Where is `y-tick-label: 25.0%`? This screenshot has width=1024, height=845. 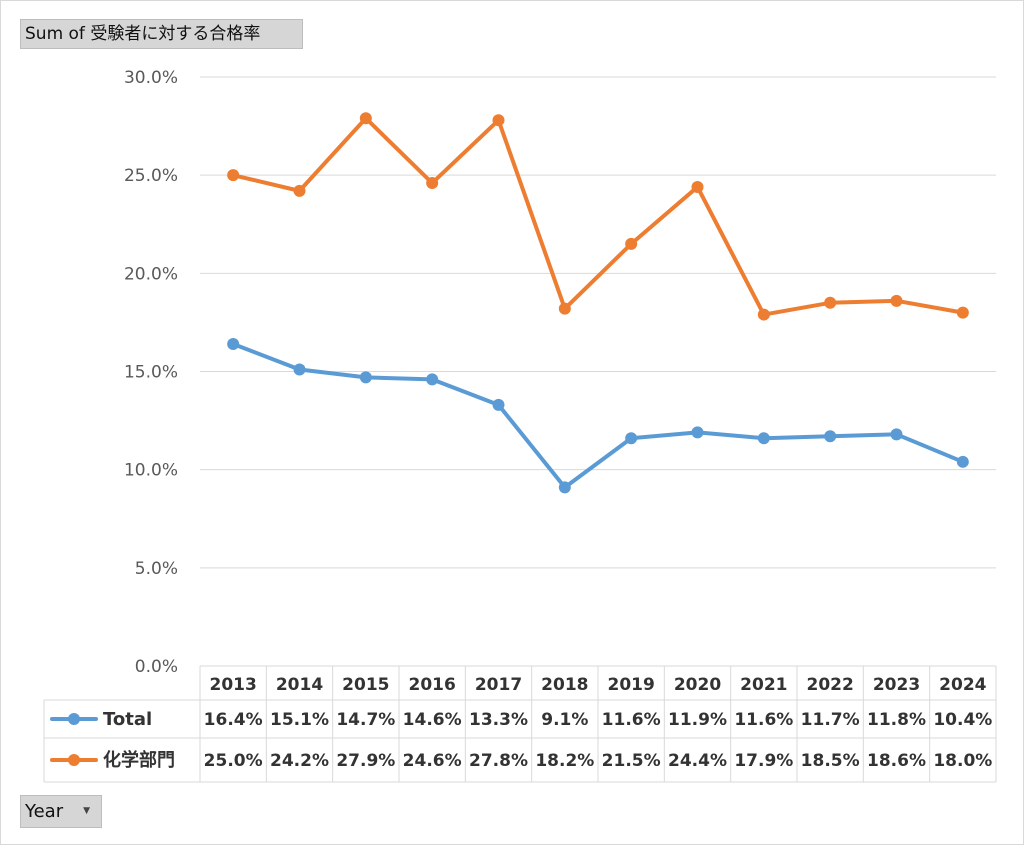 y-tick-label: 25.0% is located at coordinates (151, 176).